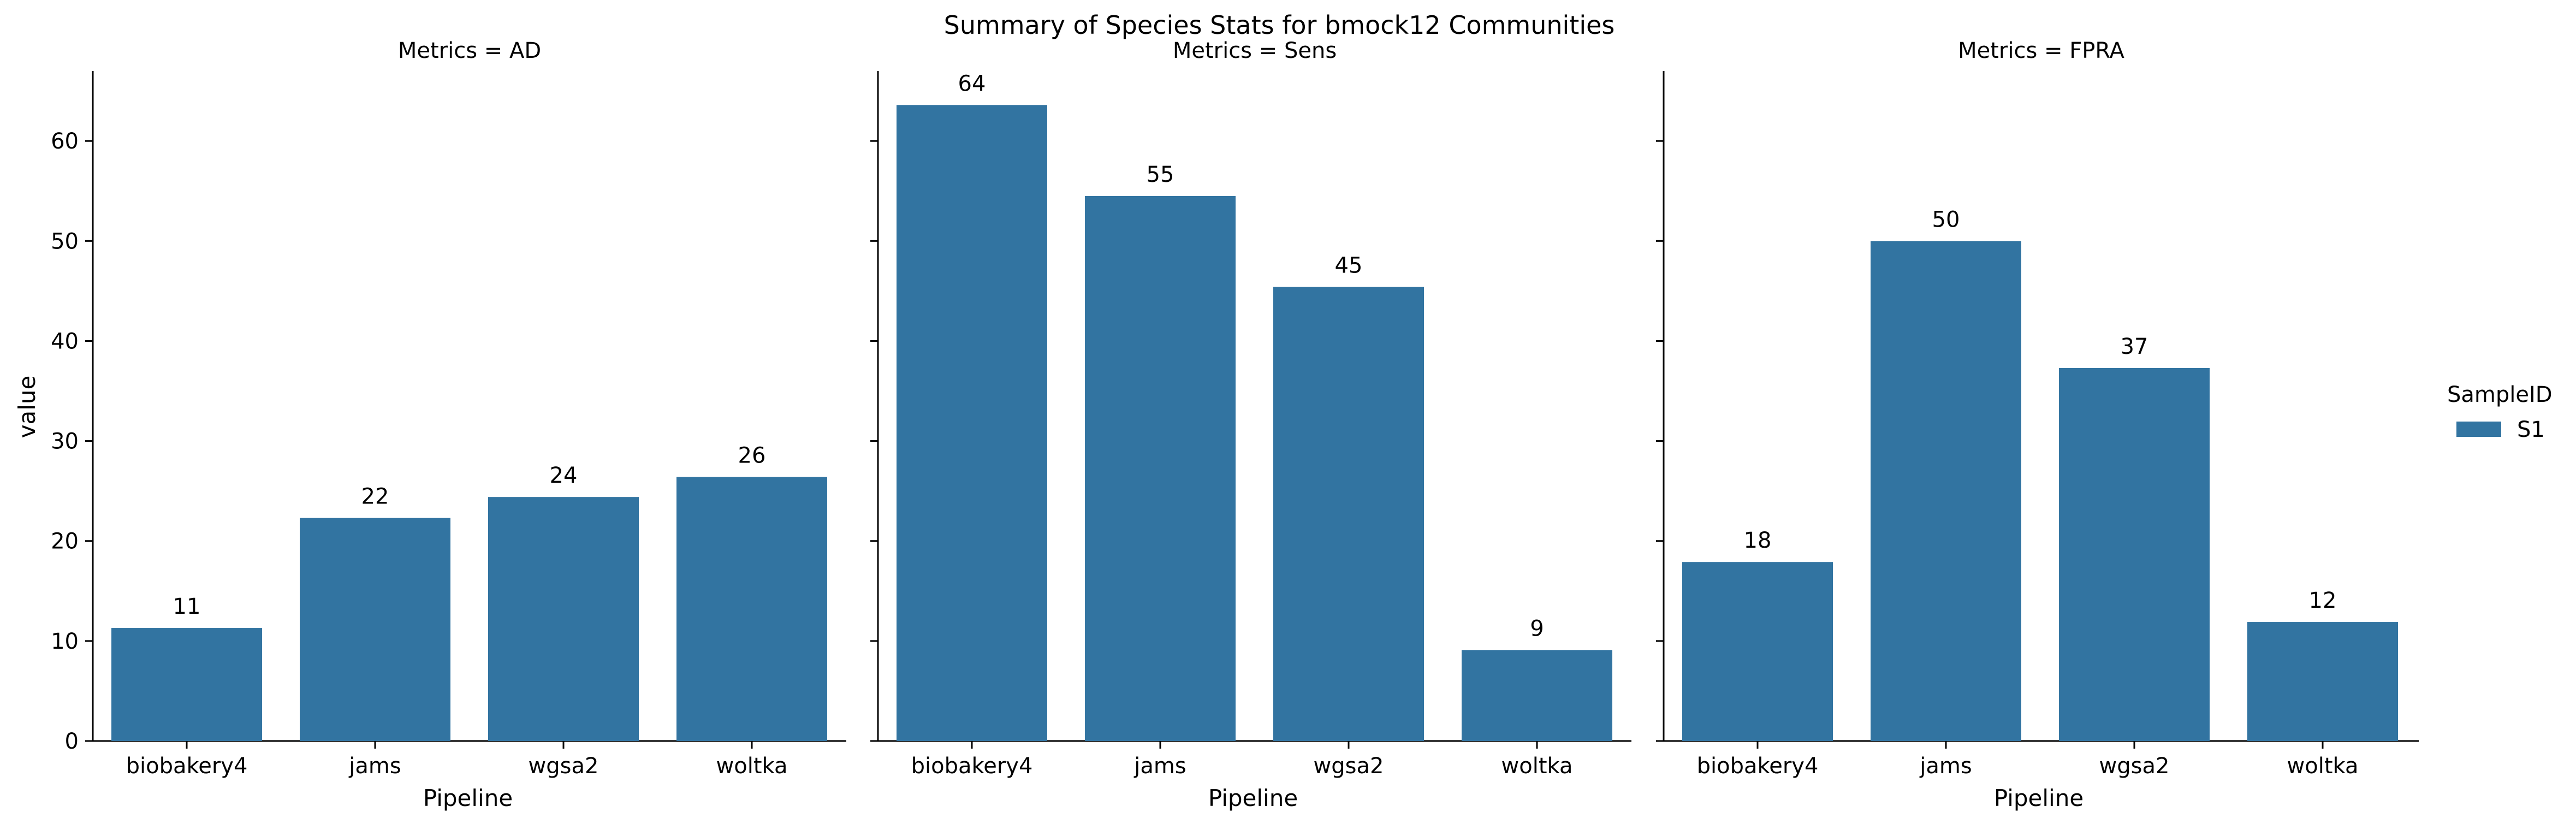 This screenshot has height=830, width=2576. Describe the element at coordinates (2531, 429) in the screenshot. I see `legend-label: S1` at that location.